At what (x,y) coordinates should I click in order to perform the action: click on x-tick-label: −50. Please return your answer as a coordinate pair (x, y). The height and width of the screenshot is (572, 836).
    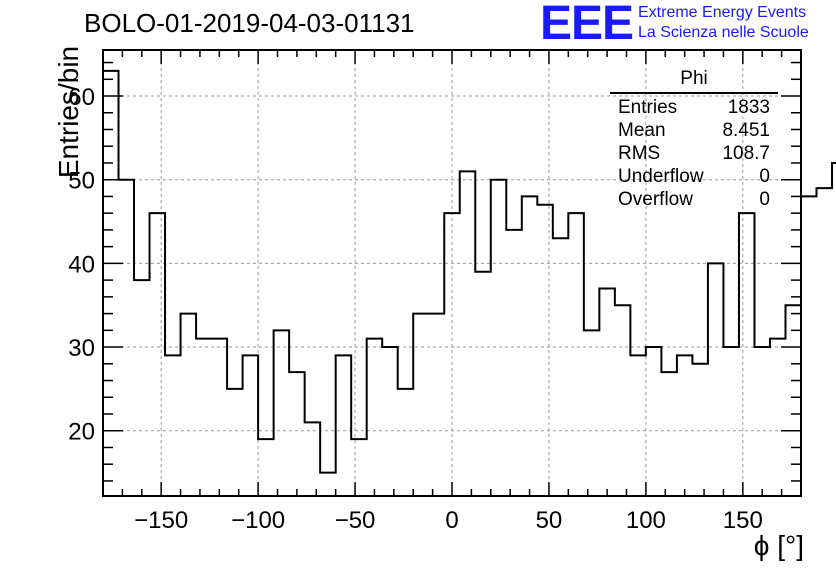
    Looking at the image, I should click on (355, 520).